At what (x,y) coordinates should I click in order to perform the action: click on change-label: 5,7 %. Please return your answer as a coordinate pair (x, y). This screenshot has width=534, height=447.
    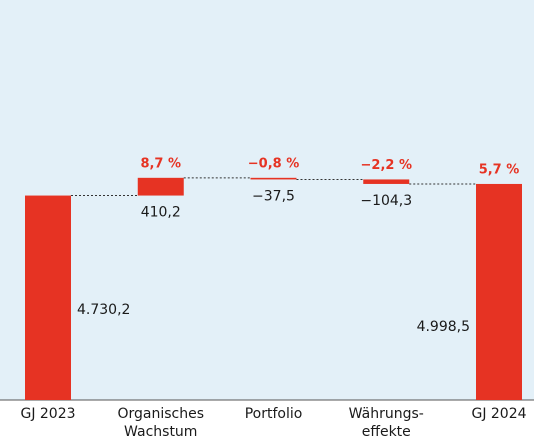
    Looking at the image, I should click on (499, 169).